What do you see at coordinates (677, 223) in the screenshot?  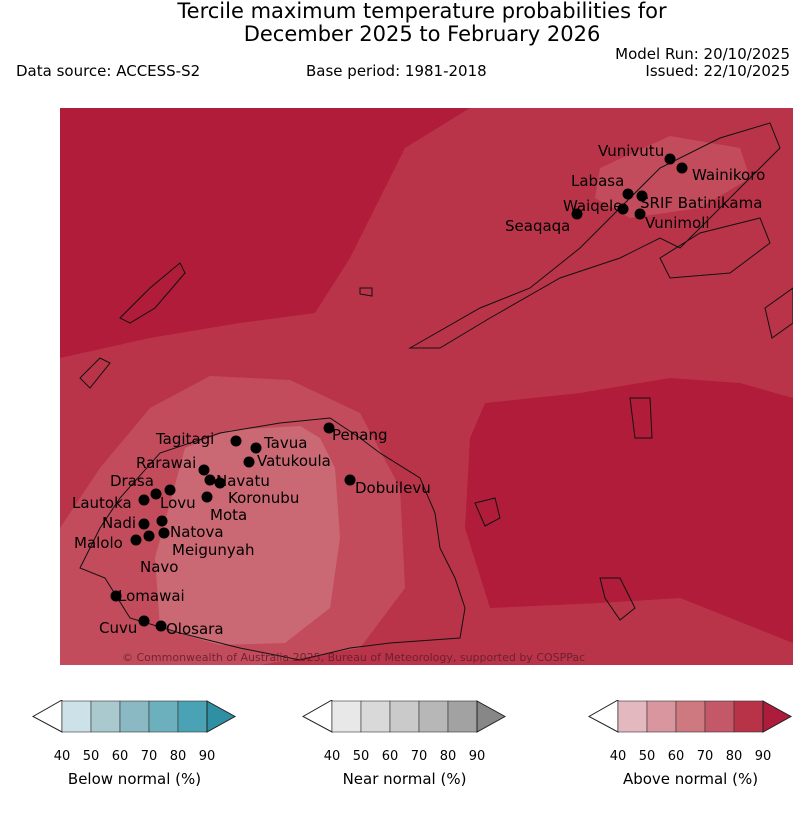 I see `station-label: Vunimoli` at bounding box center [677, 223].